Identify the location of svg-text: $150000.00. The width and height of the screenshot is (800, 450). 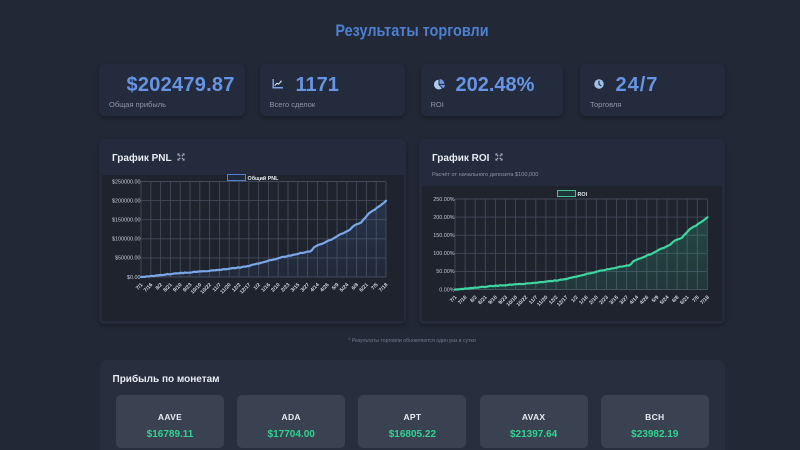
(126, 221).